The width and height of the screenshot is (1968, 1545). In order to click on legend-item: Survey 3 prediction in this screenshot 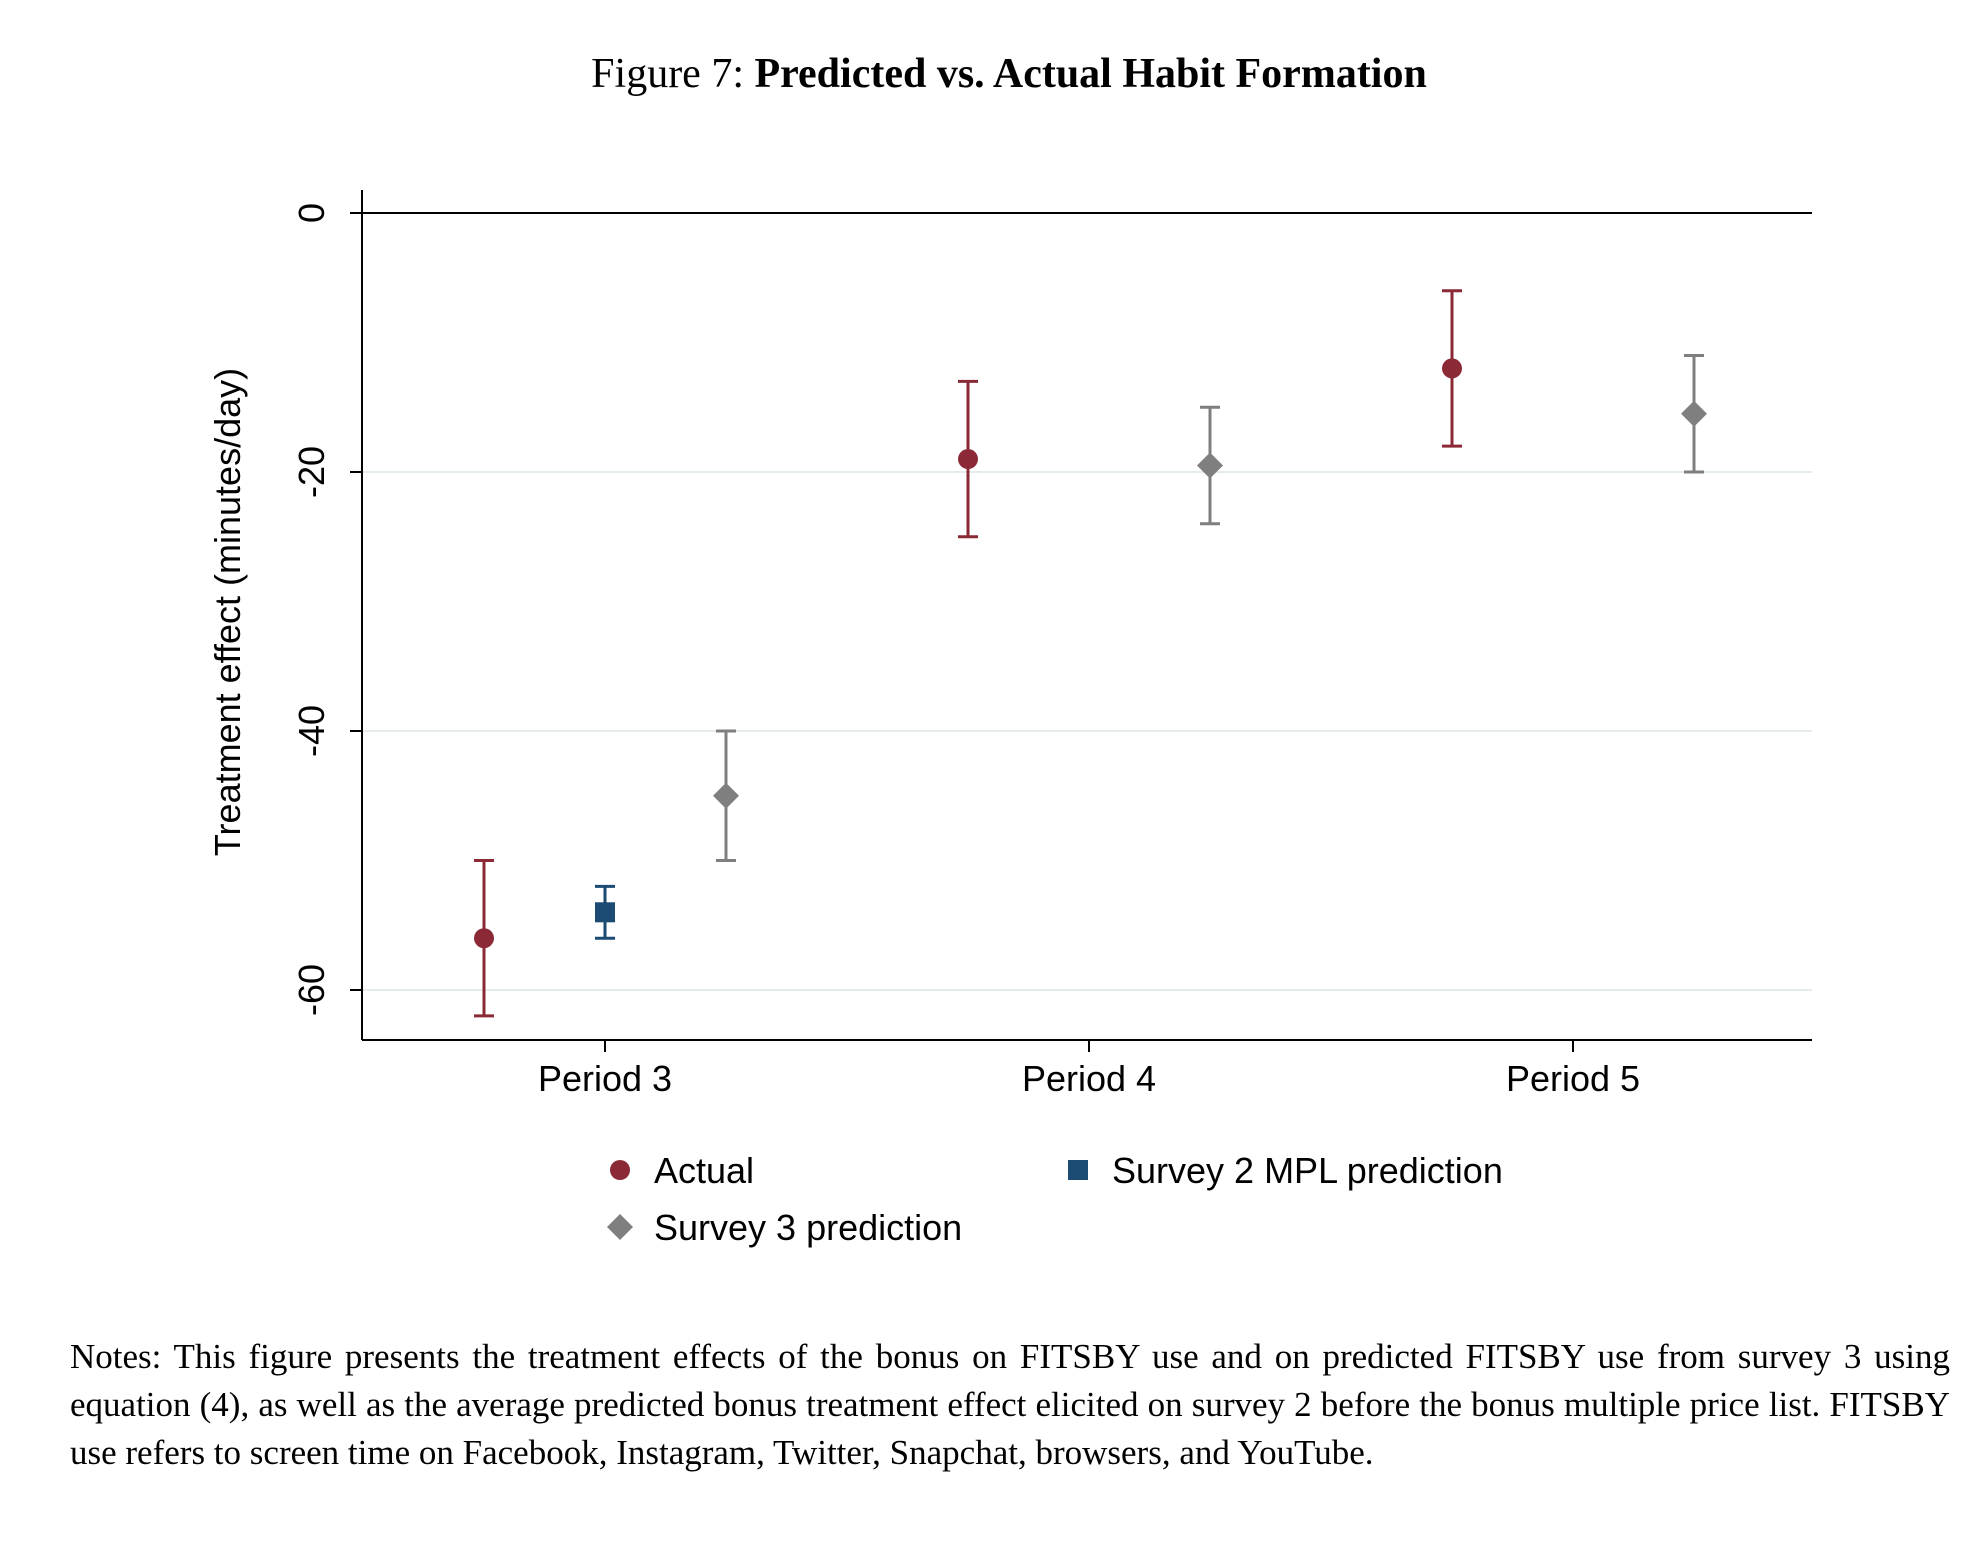, I will do `click(784, 1227)`.